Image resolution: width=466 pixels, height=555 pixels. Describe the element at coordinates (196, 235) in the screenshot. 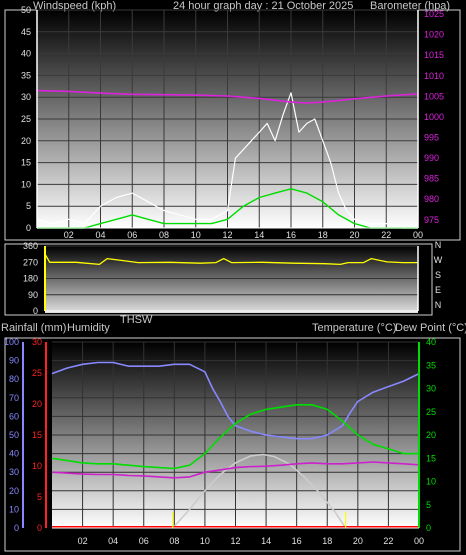

I see `wind-x-tick-label: 10` at that location.